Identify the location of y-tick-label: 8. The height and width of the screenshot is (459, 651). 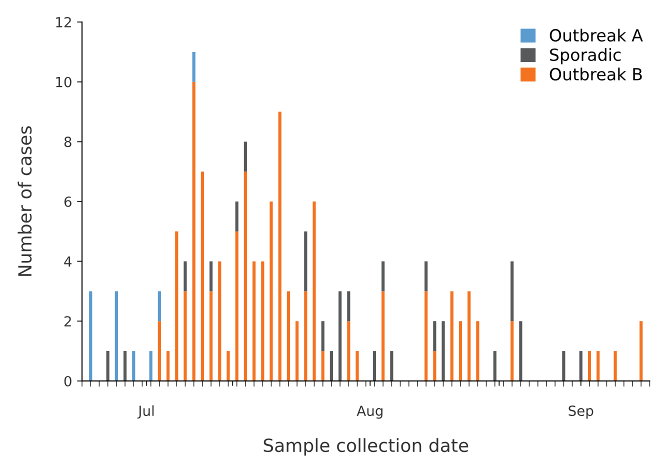
(68, 142).